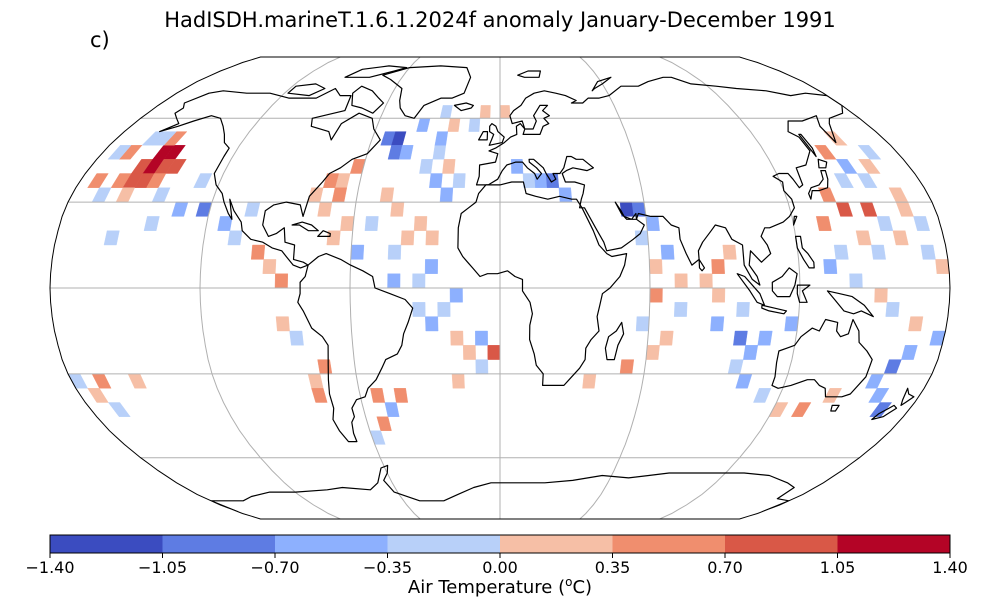 This screenshot has width=1000, height=600. Describe the element at coordinates (376, 71) in the screenshot. I see `coastline-ellesmere` at that location.